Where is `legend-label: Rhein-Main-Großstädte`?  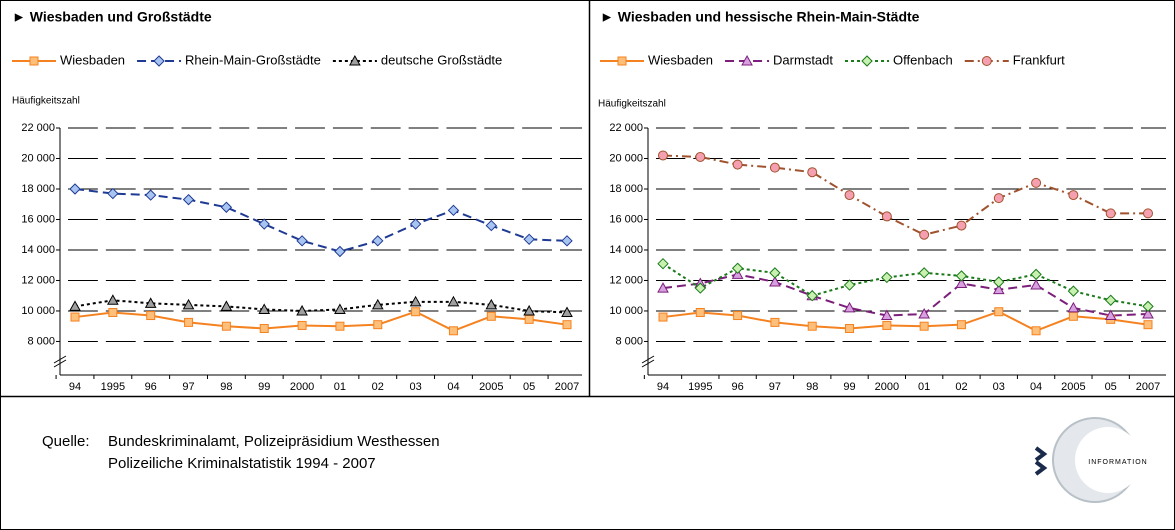
legend-label: Rhein-Main-Großstädte is located at coordinates (253, 59).